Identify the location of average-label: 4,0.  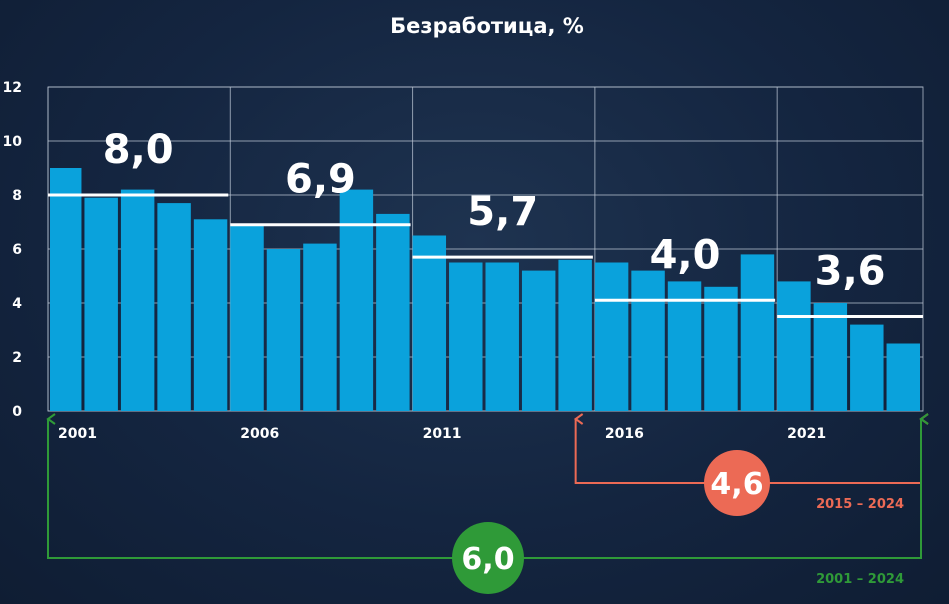
(685, 255).